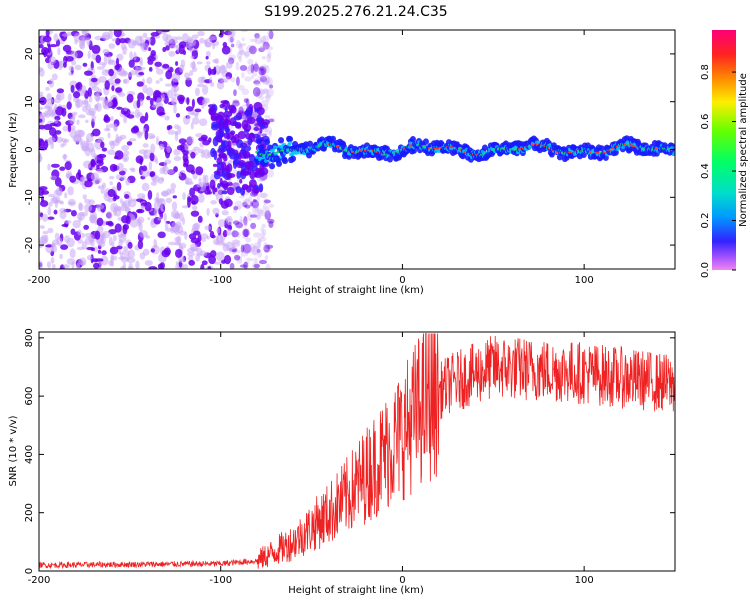 Image resolution: width=750 pixels, height=600 pixels. Describe the element at coordinates (402, 580) in the screenshot. I see `snr-xtick-label: 0` at that location.